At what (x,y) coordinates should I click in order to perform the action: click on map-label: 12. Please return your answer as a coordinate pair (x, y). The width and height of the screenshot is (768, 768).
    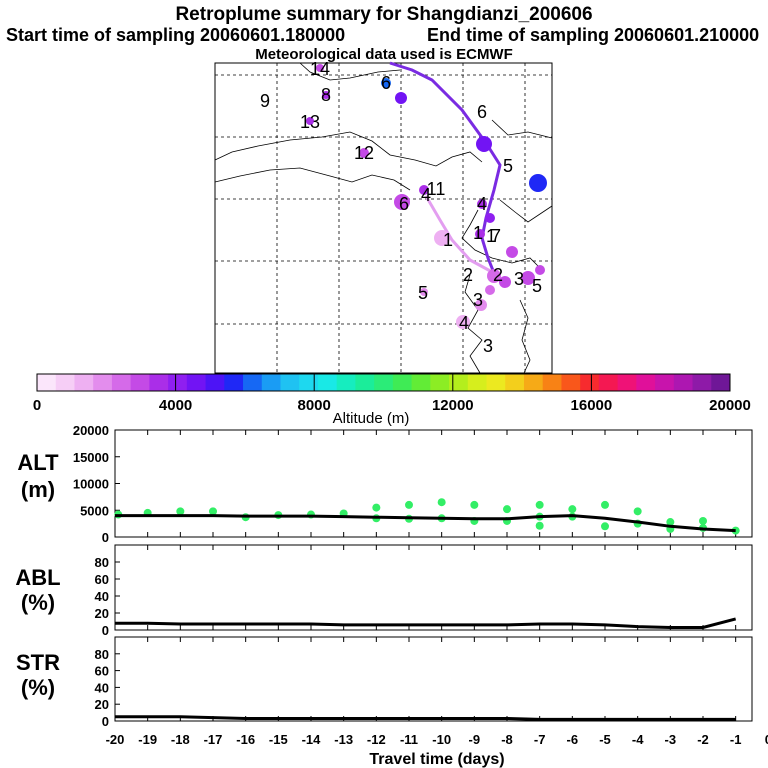
    Looking at the image, I should click on (364, 153).